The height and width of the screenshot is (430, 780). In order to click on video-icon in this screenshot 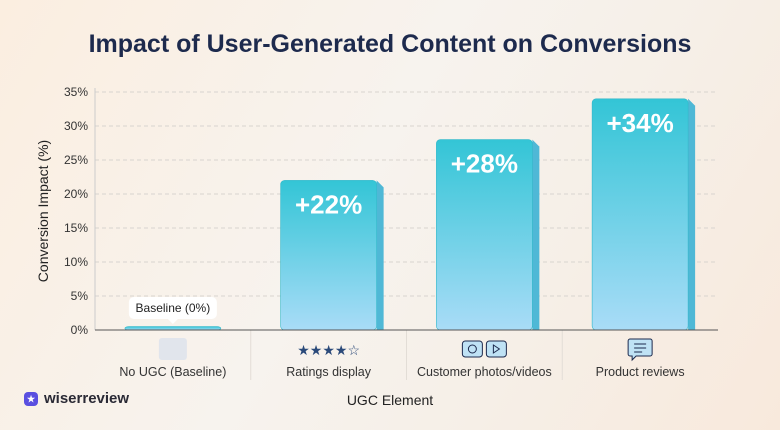, I will do `click(496, 349)`.